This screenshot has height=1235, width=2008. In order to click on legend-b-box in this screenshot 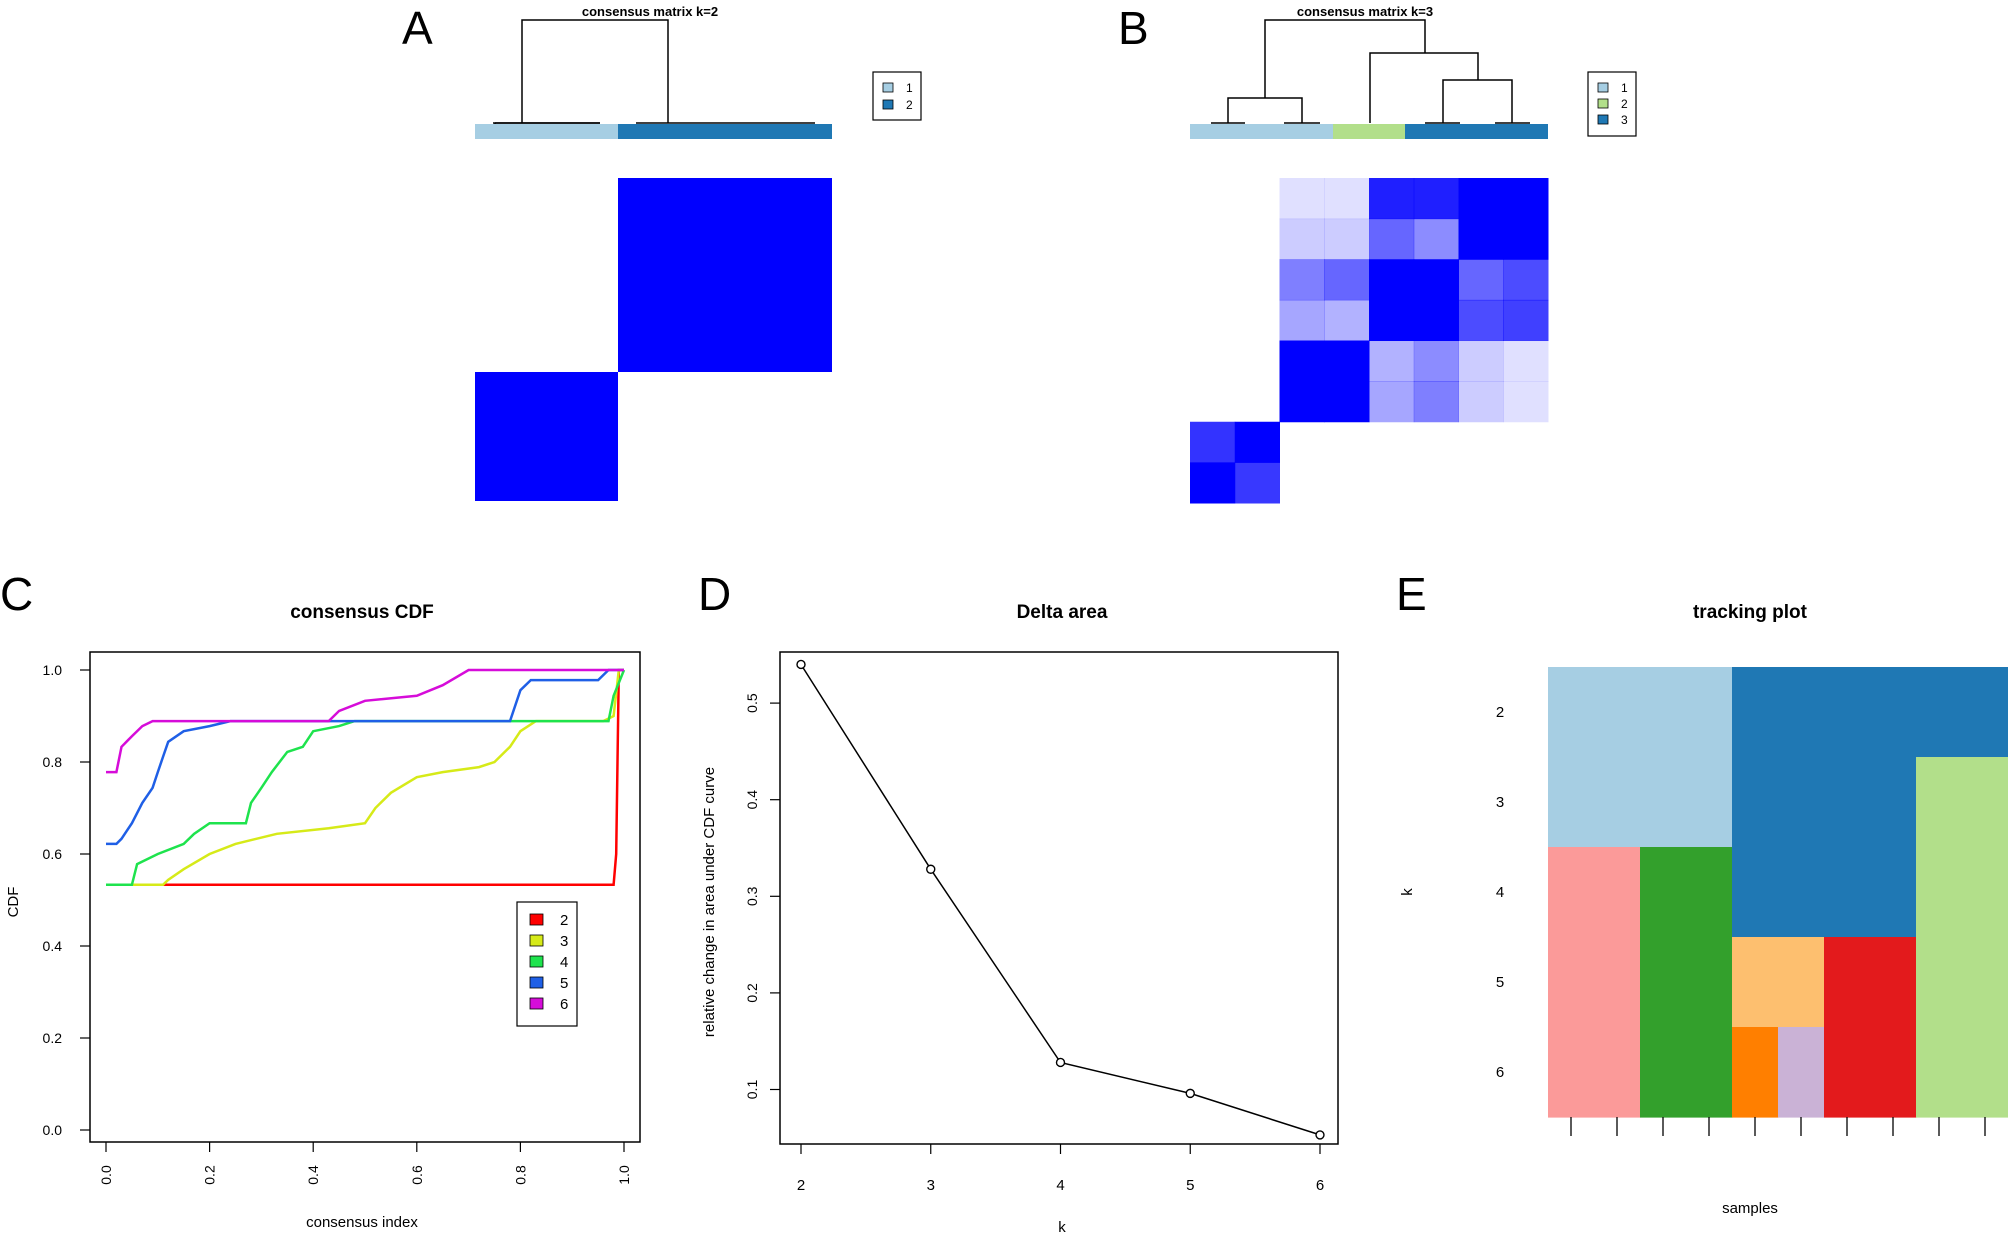, I will do `click(1612, 104)`.